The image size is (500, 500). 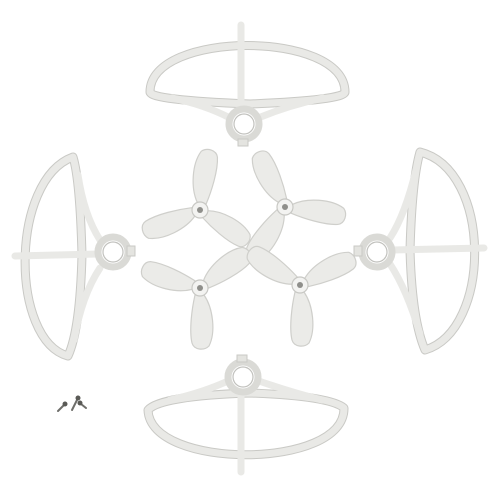 I want to click on prop-guard-bottom, so click(x=246, y=415).